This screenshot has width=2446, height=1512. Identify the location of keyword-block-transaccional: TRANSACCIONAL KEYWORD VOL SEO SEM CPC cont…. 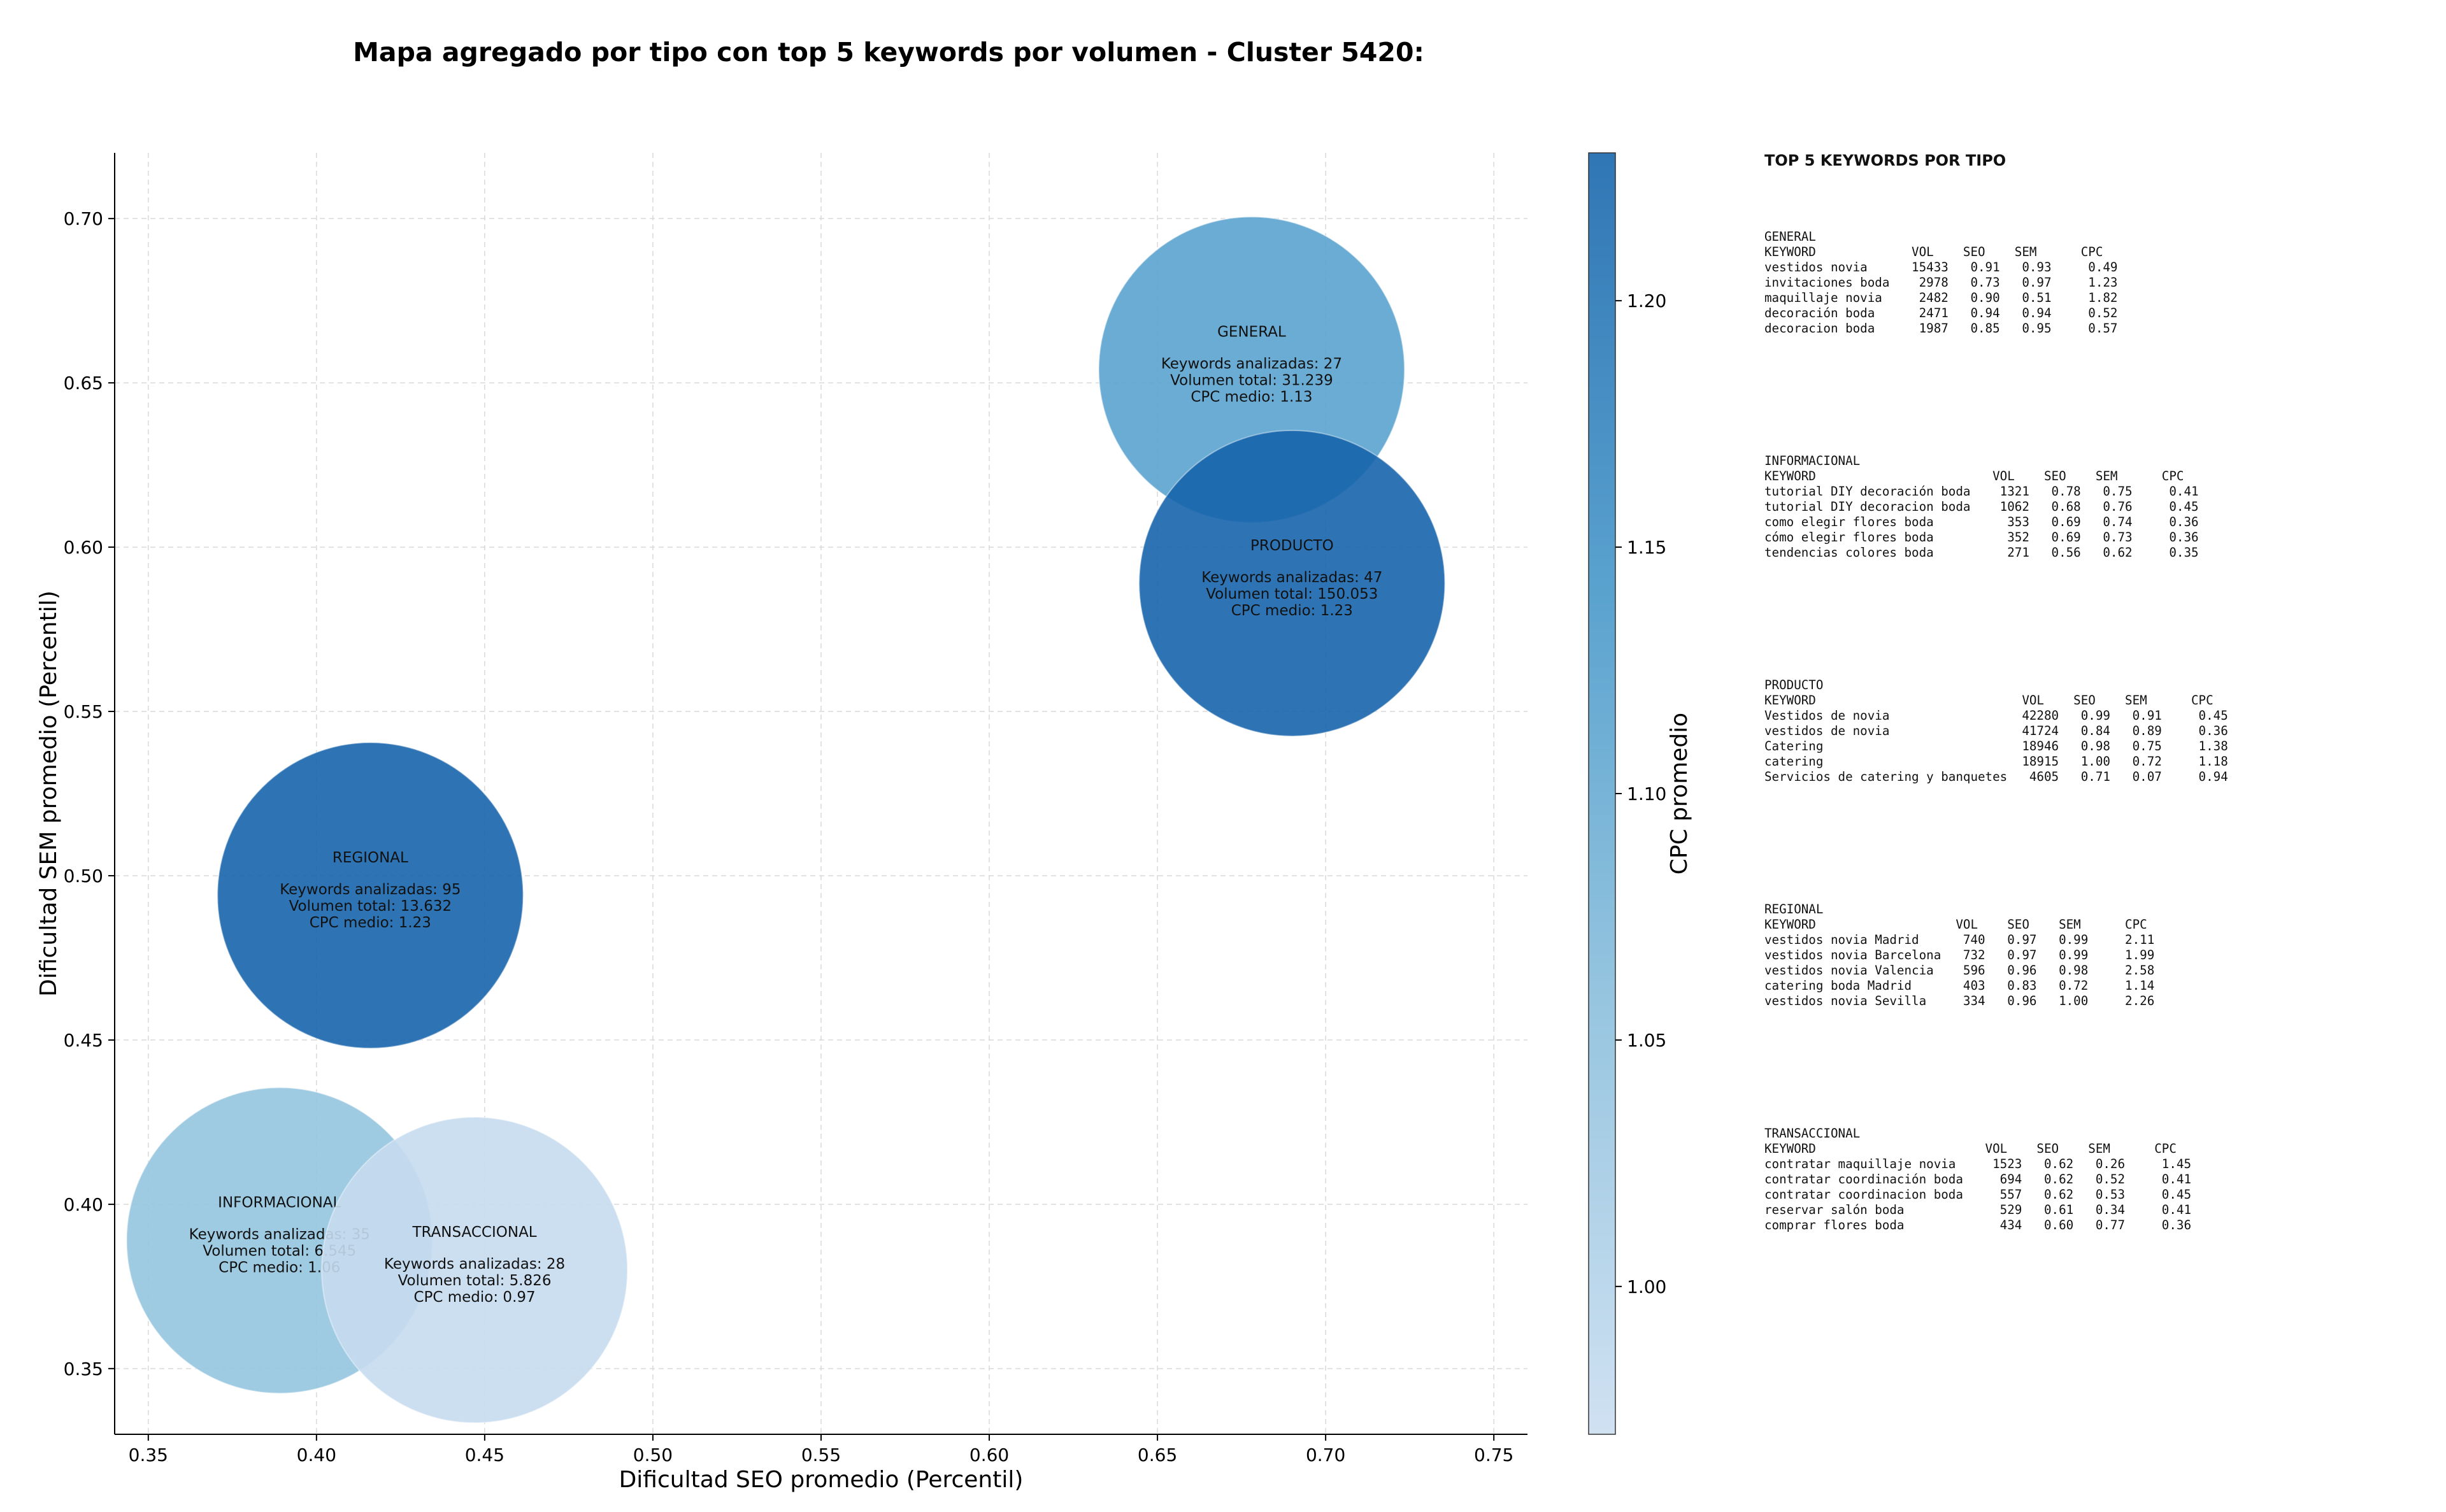
(1978, 1179).